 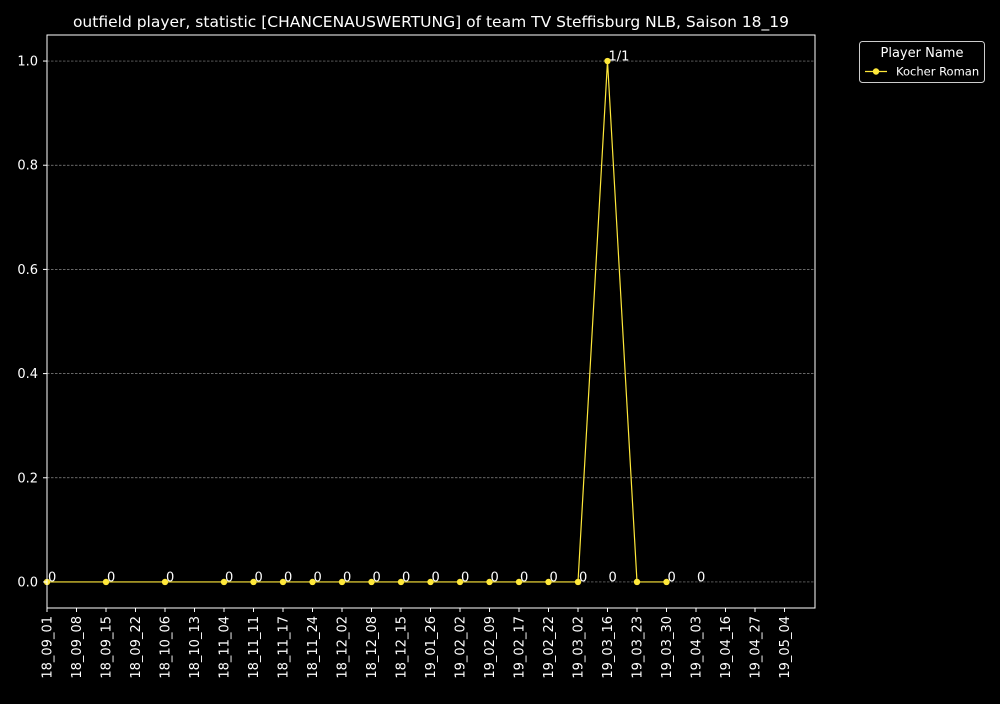 I want to click on legend-box, so click(x=922, y=62).